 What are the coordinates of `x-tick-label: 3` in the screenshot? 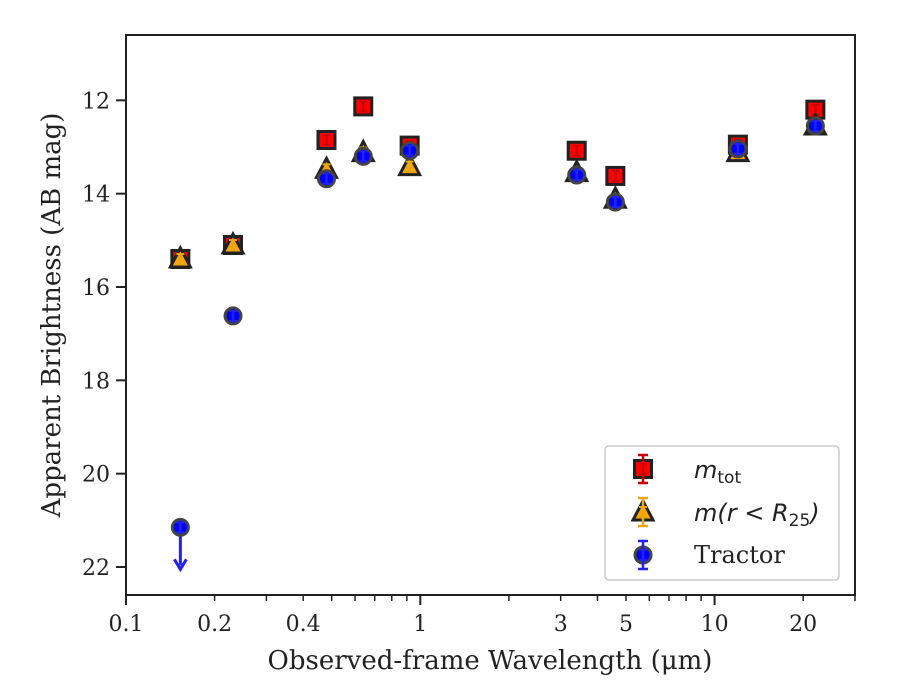 It's located at (561, 624).